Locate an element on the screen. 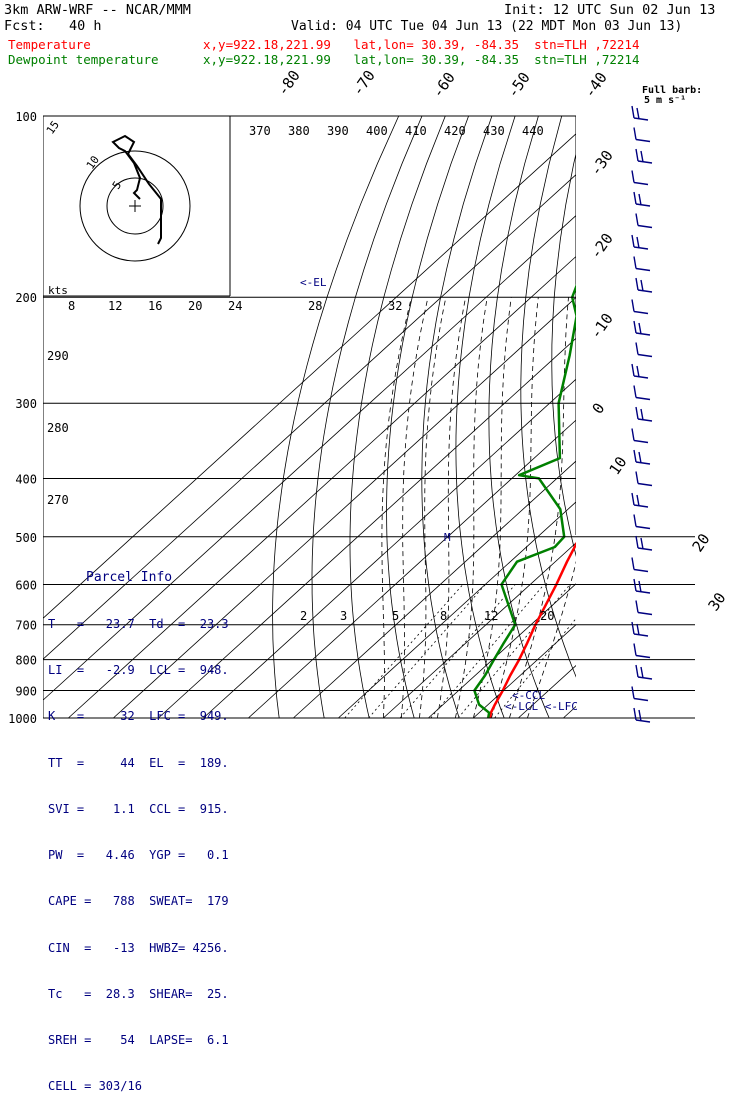 The height and width of the screenshot is (1110, 740). pressure-tick-label: 1000 is located at coordinates (22, 719).